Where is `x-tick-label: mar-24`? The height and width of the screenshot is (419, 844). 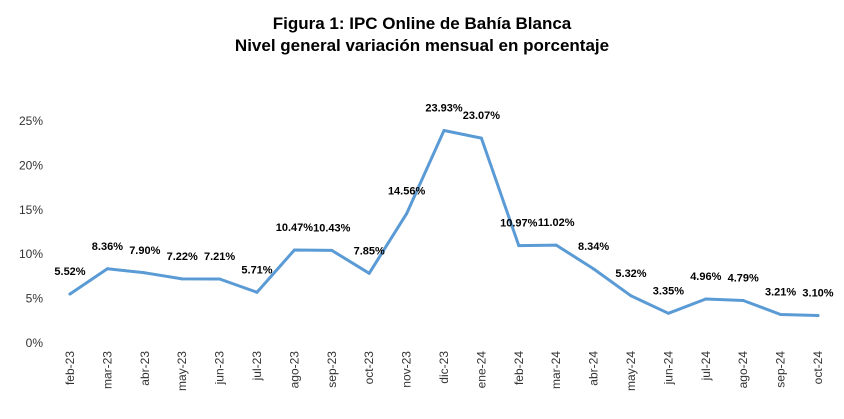
x-tick-label: mar-24 is located at coordinates (556, 370).